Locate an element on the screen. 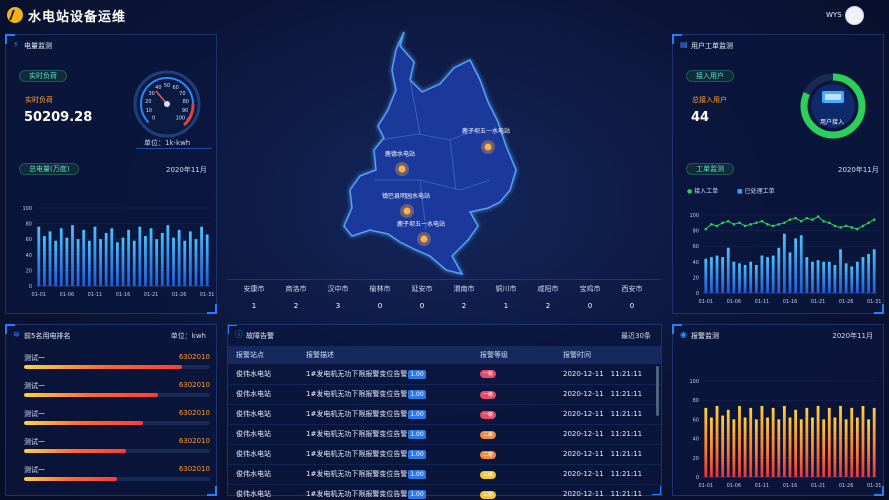  alarm-level-badge: 二级 is located at coordinates (488, 454).